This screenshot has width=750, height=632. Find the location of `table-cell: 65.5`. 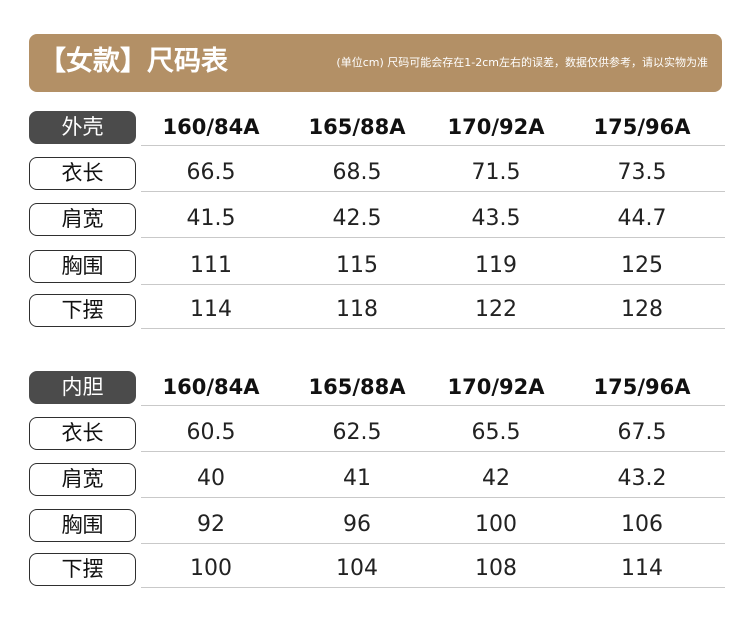

table-cell: 65.5 is located at coordinates (496, 432).